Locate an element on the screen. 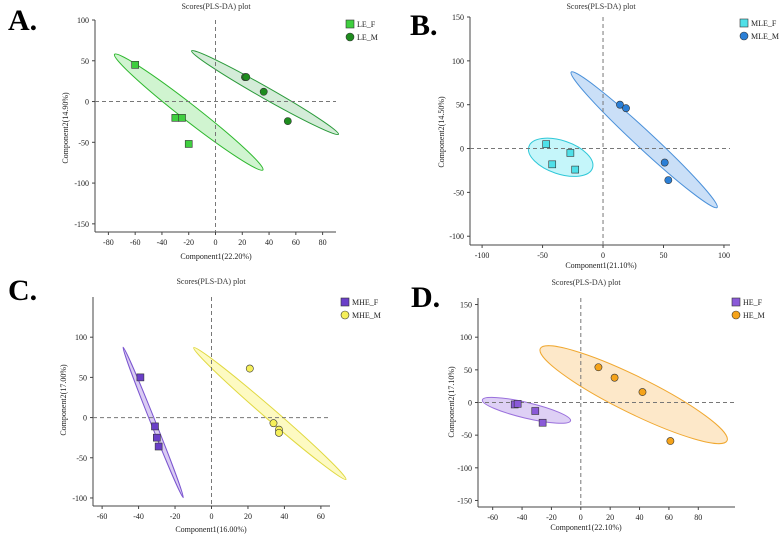  legend-label: LE_F is located at coordinates (366, 24).